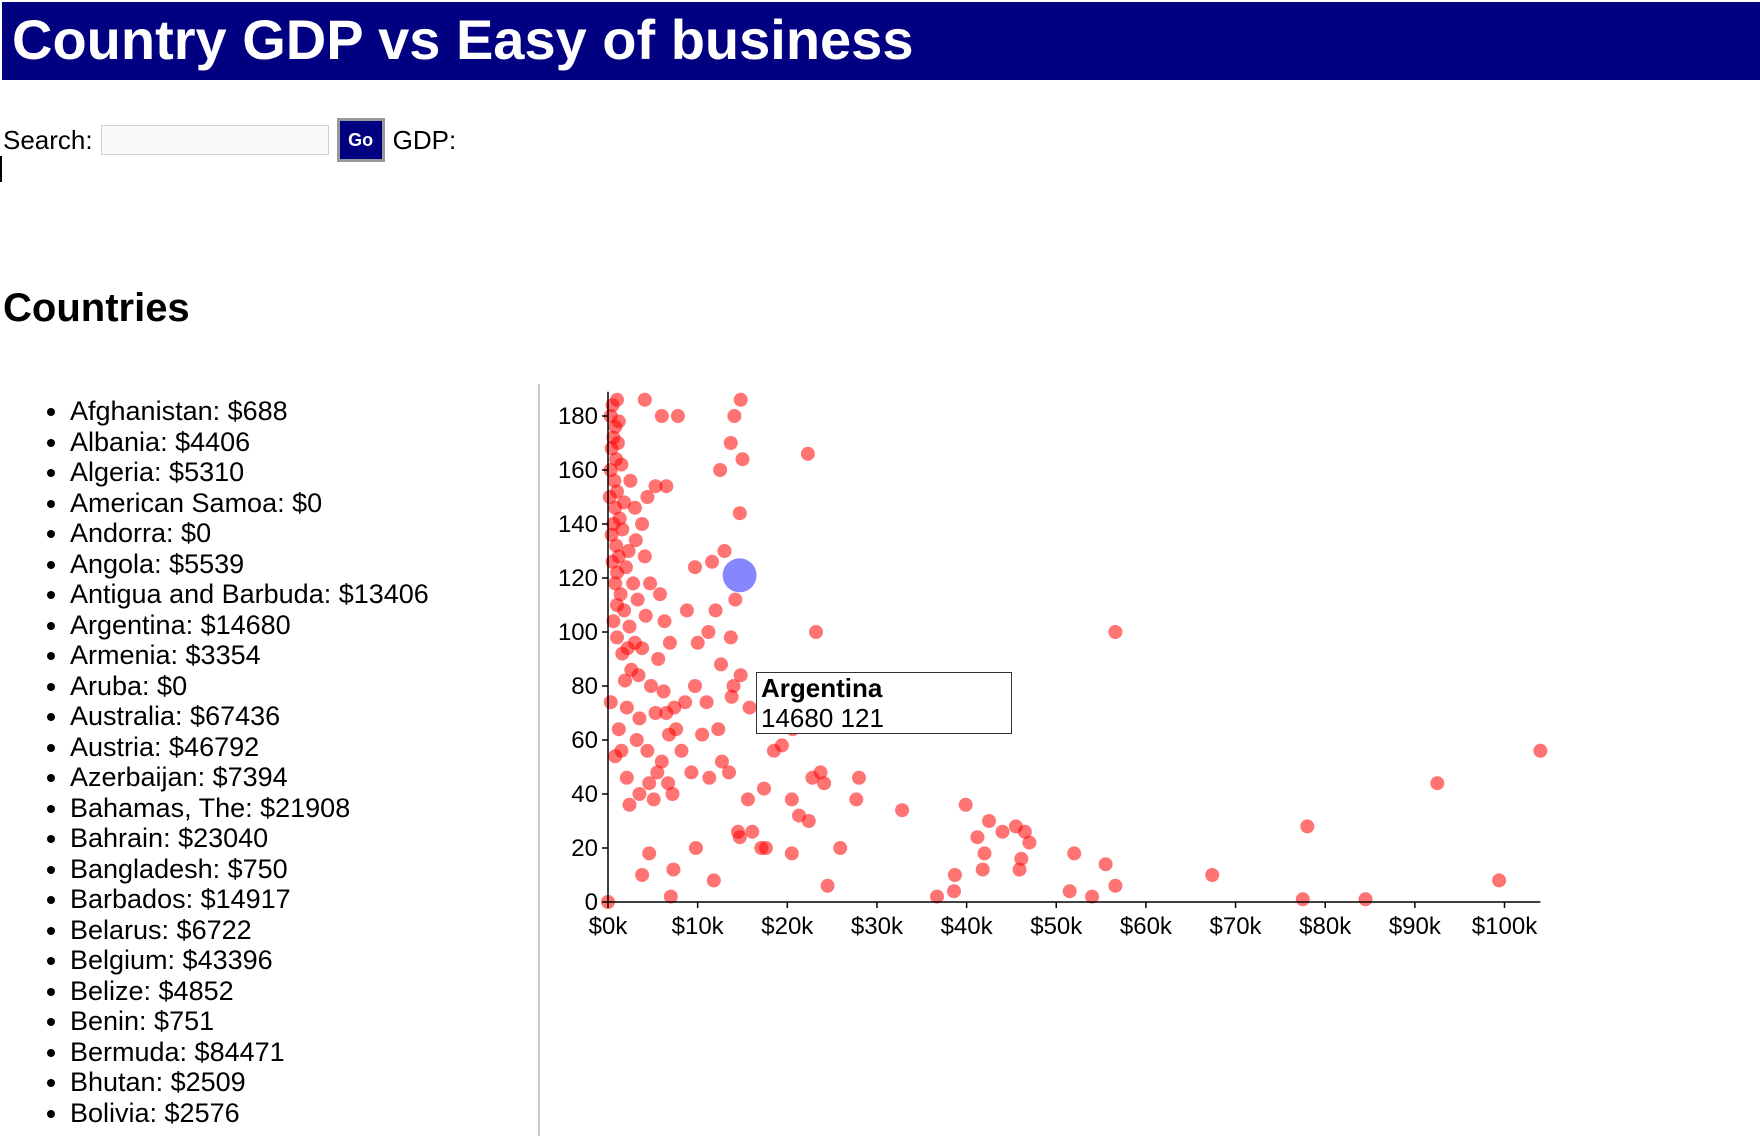 The width and height of the screenshot is (1760, 1136). What do you see at coordinates (214, 140) in the screenshot?
I see `search-input` at bounding box center [214, 140].